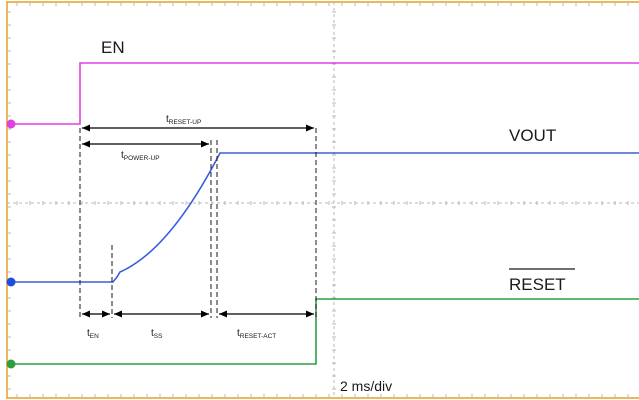  What do you see at coordinates (93, 334) in the screenshot?
I see `label-t-en: tEN` at bounding box center [93, 334].